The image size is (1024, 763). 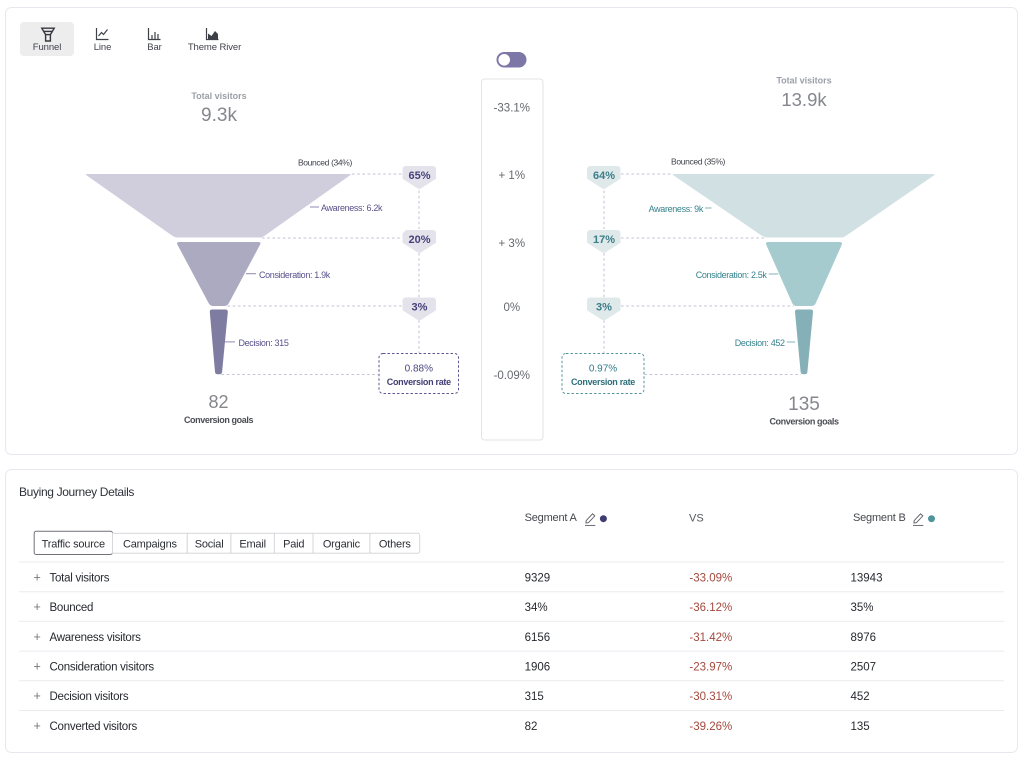 I want to click on svg-text: 0.88%, so click(x=419, y=369).